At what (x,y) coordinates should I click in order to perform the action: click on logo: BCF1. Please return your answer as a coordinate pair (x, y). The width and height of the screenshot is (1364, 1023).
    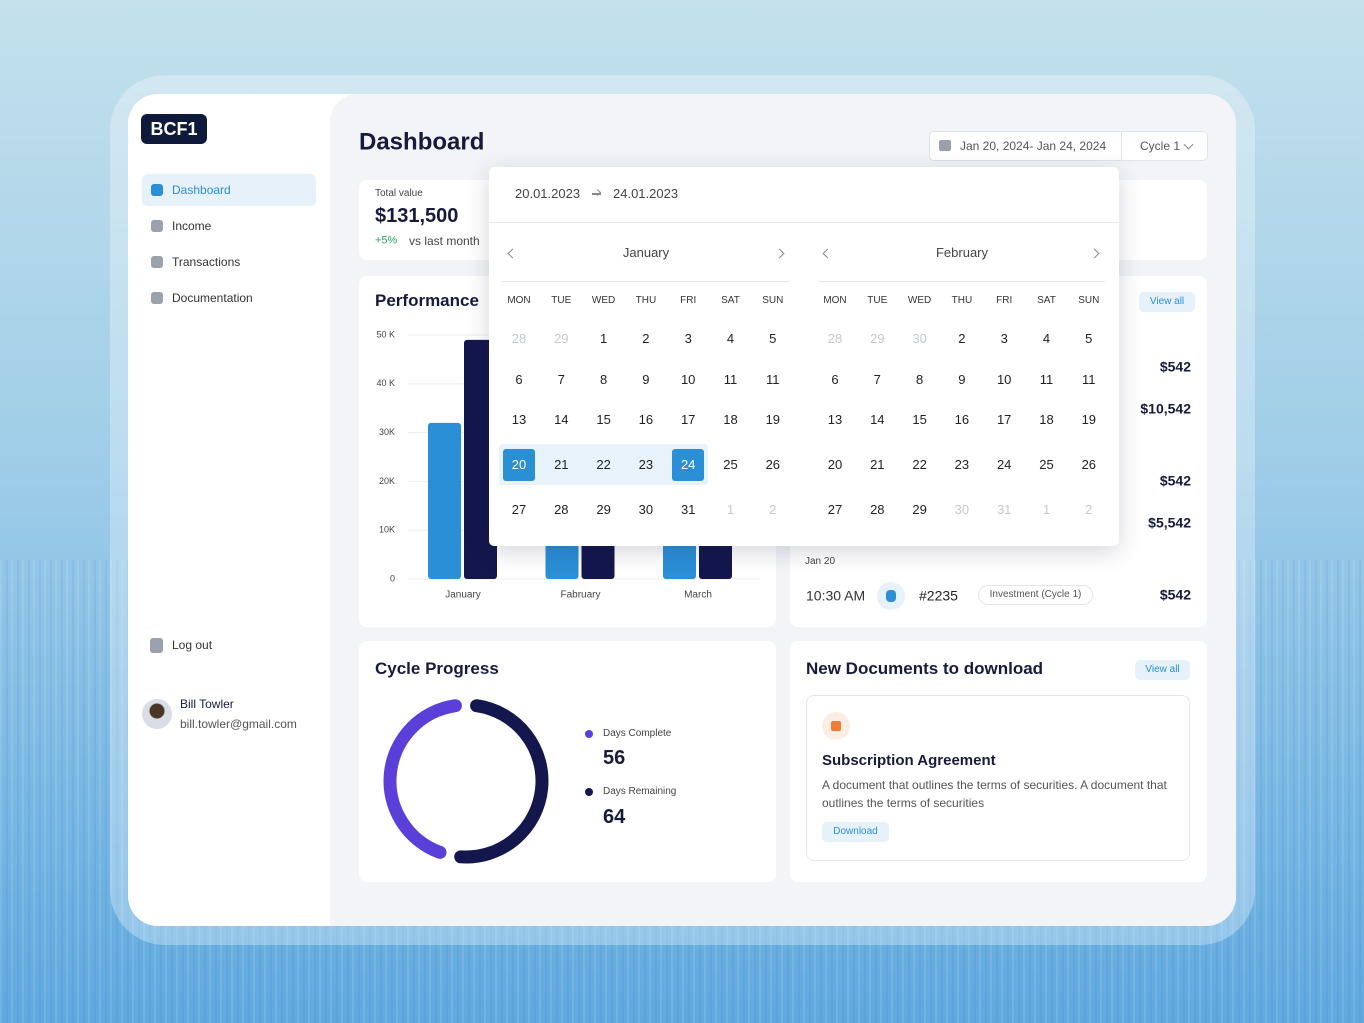
    Looking at the image, I should click on (174, 129).